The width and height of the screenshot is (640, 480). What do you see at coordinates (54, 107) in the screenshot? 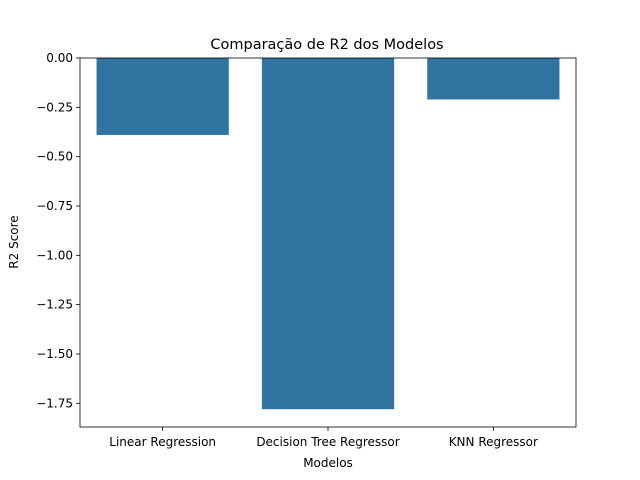
I see `y-tick-label: −0.25` at bounding box center [54, 107].